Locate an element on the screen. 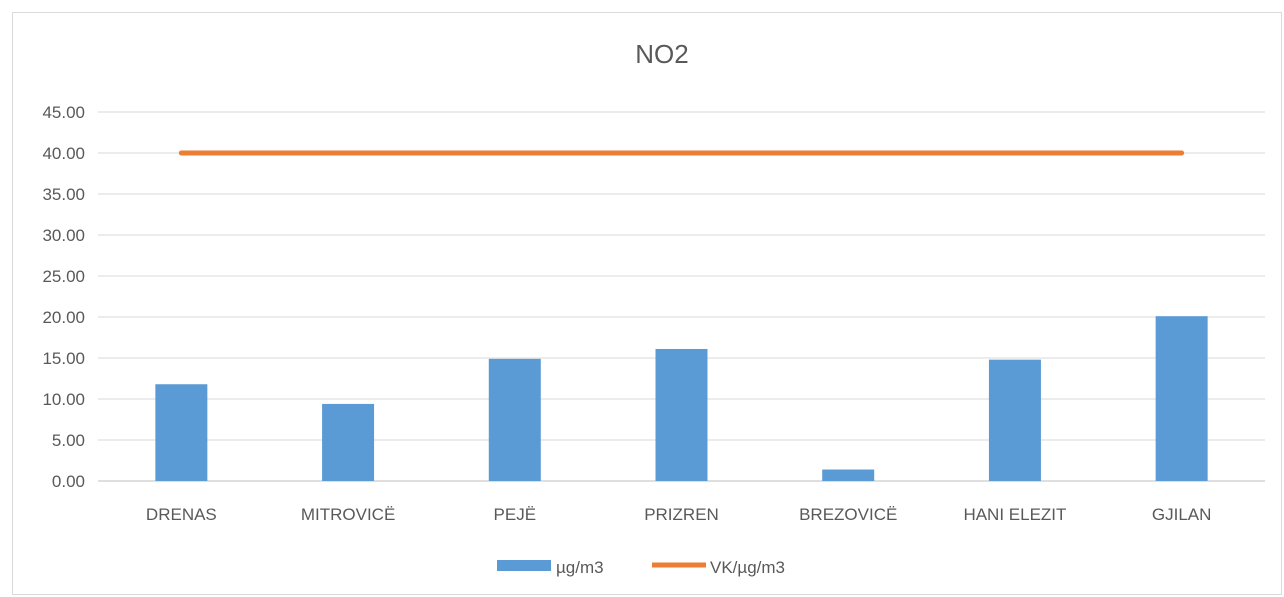  y-tick-label: 20.00 is located at coordinates (63, 317).